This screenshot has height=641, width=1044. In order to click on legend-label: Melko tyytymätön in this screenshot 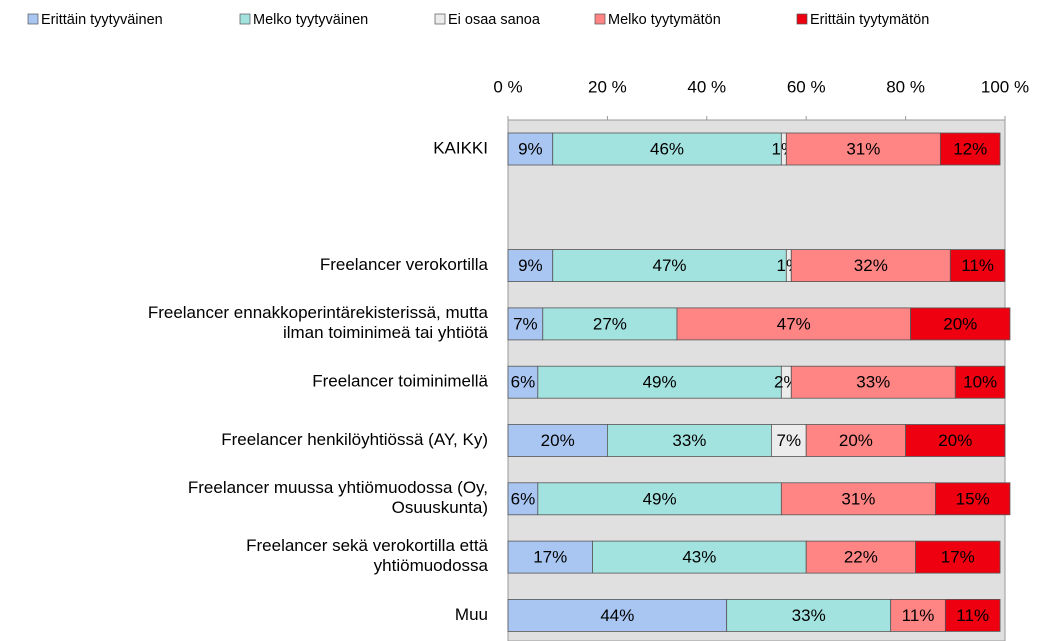, I will do `click(664, 20)`.